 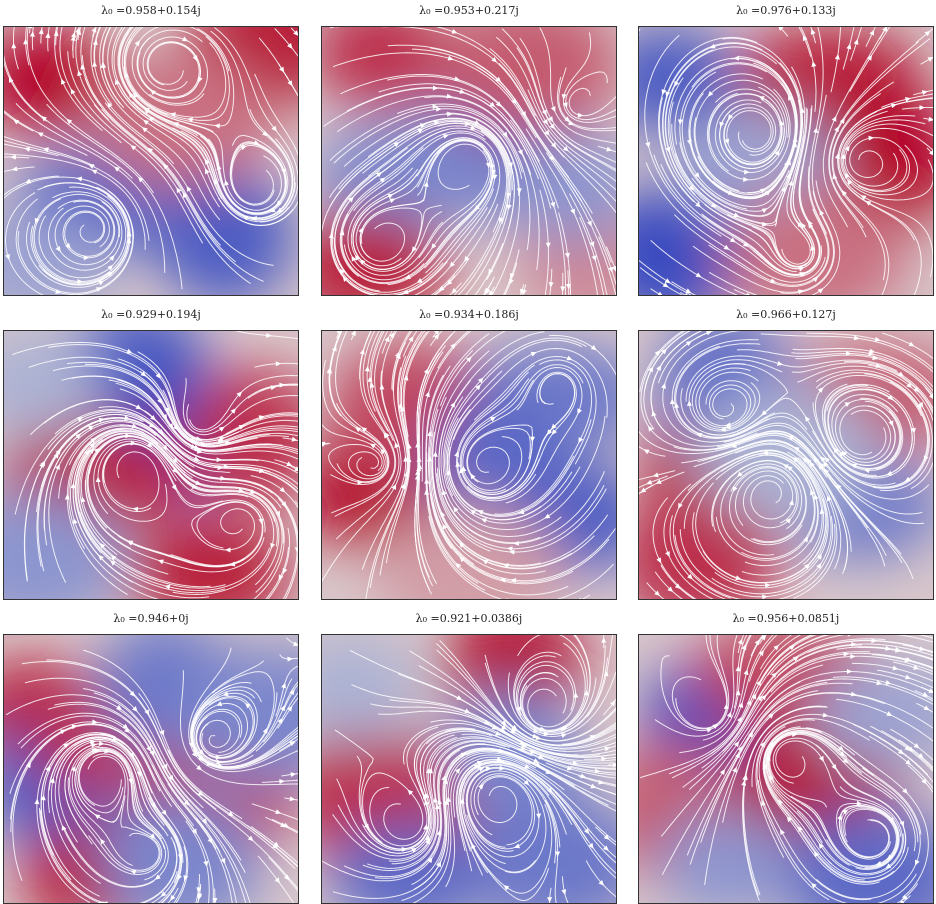 What do you see at coordinates (151, 10) in the screenshot?
I see `panel-title: λ₀ =0.958+0.154j` at bounding box center [151, 10].